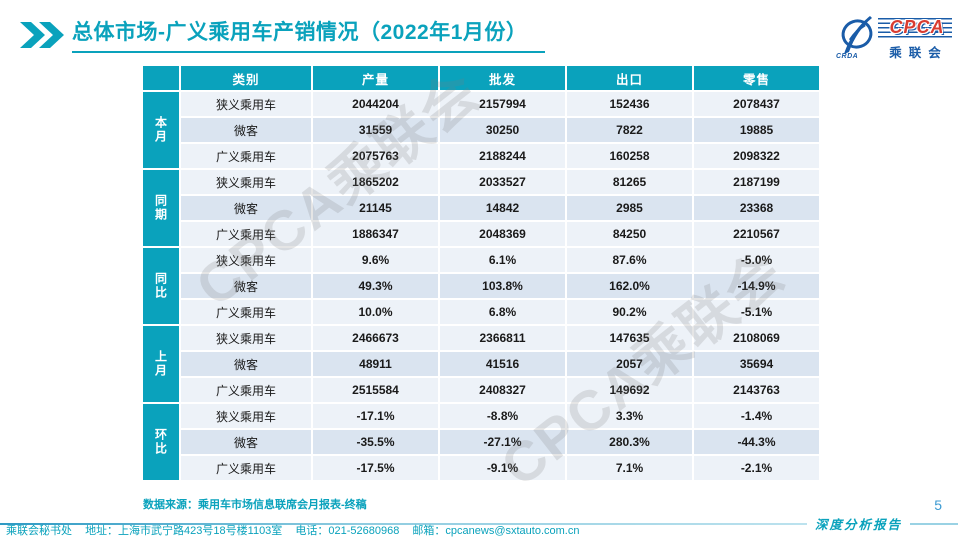 The width and height of the screenshot is (960, 540). What do you see at coordinates (629, 260) in the screenshot?
I see `value-cell: 87.6%` at bounding box center [629, 260].